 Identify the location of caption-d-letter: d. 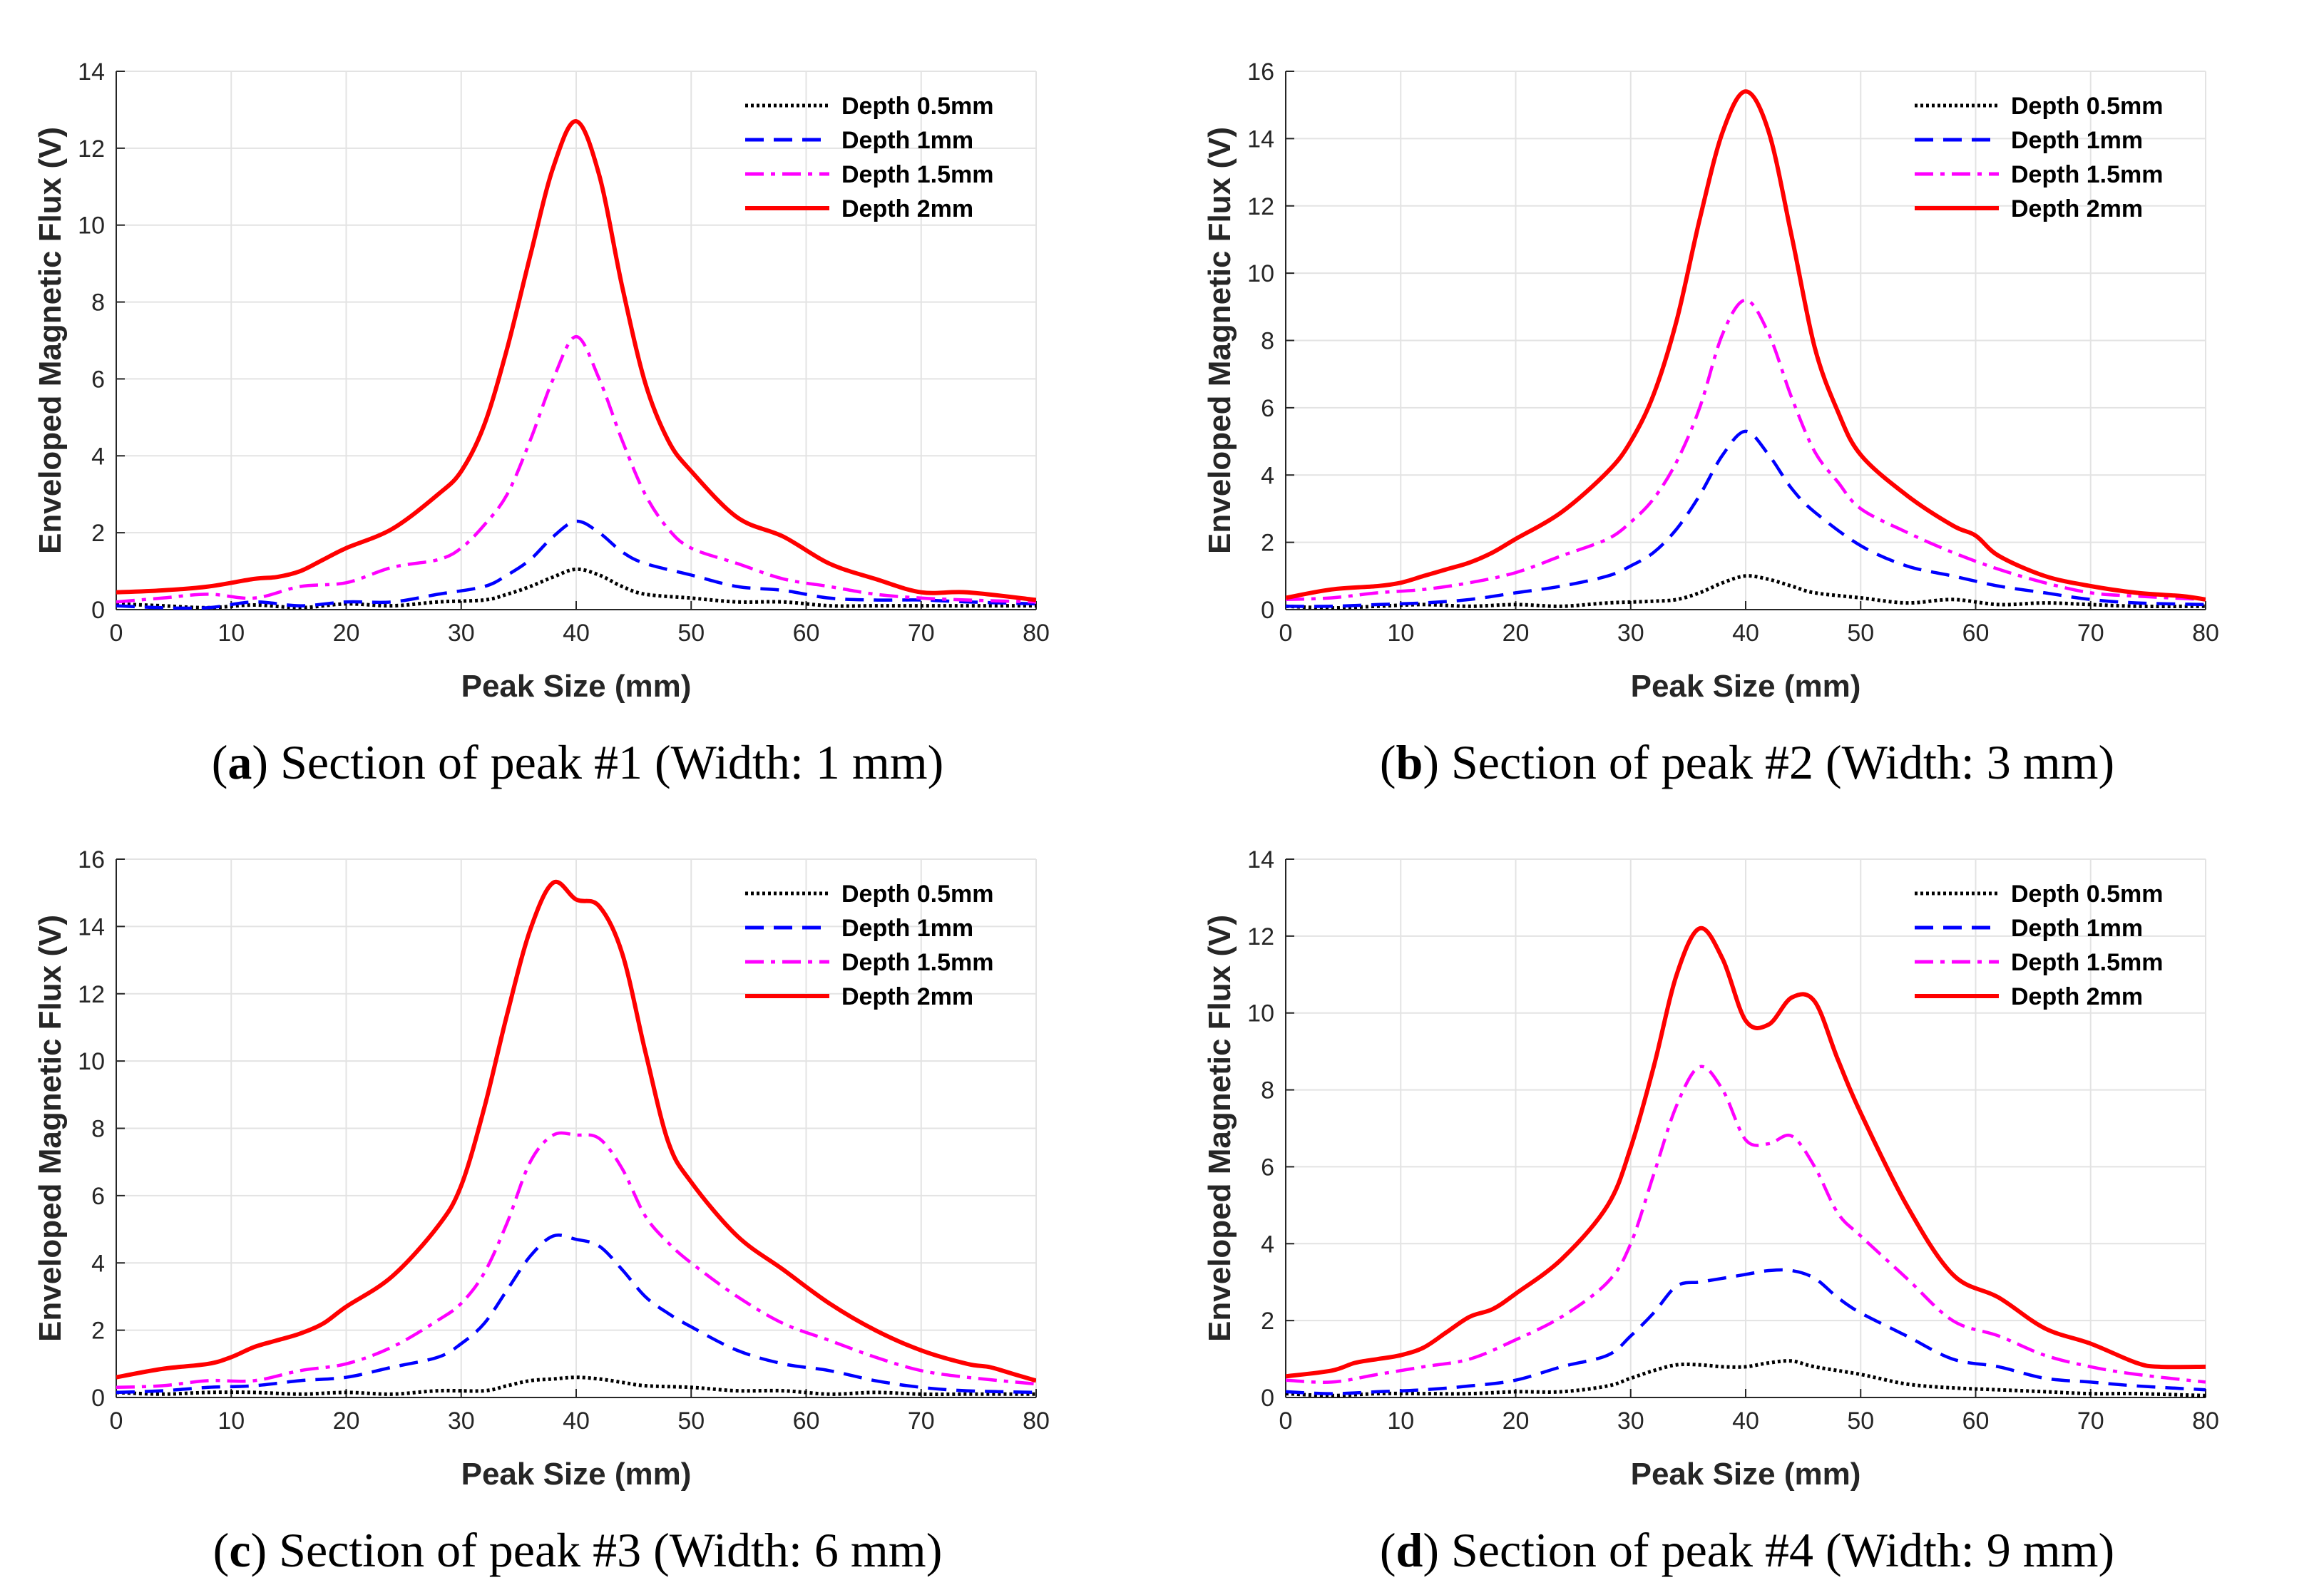
(1409, 1550).